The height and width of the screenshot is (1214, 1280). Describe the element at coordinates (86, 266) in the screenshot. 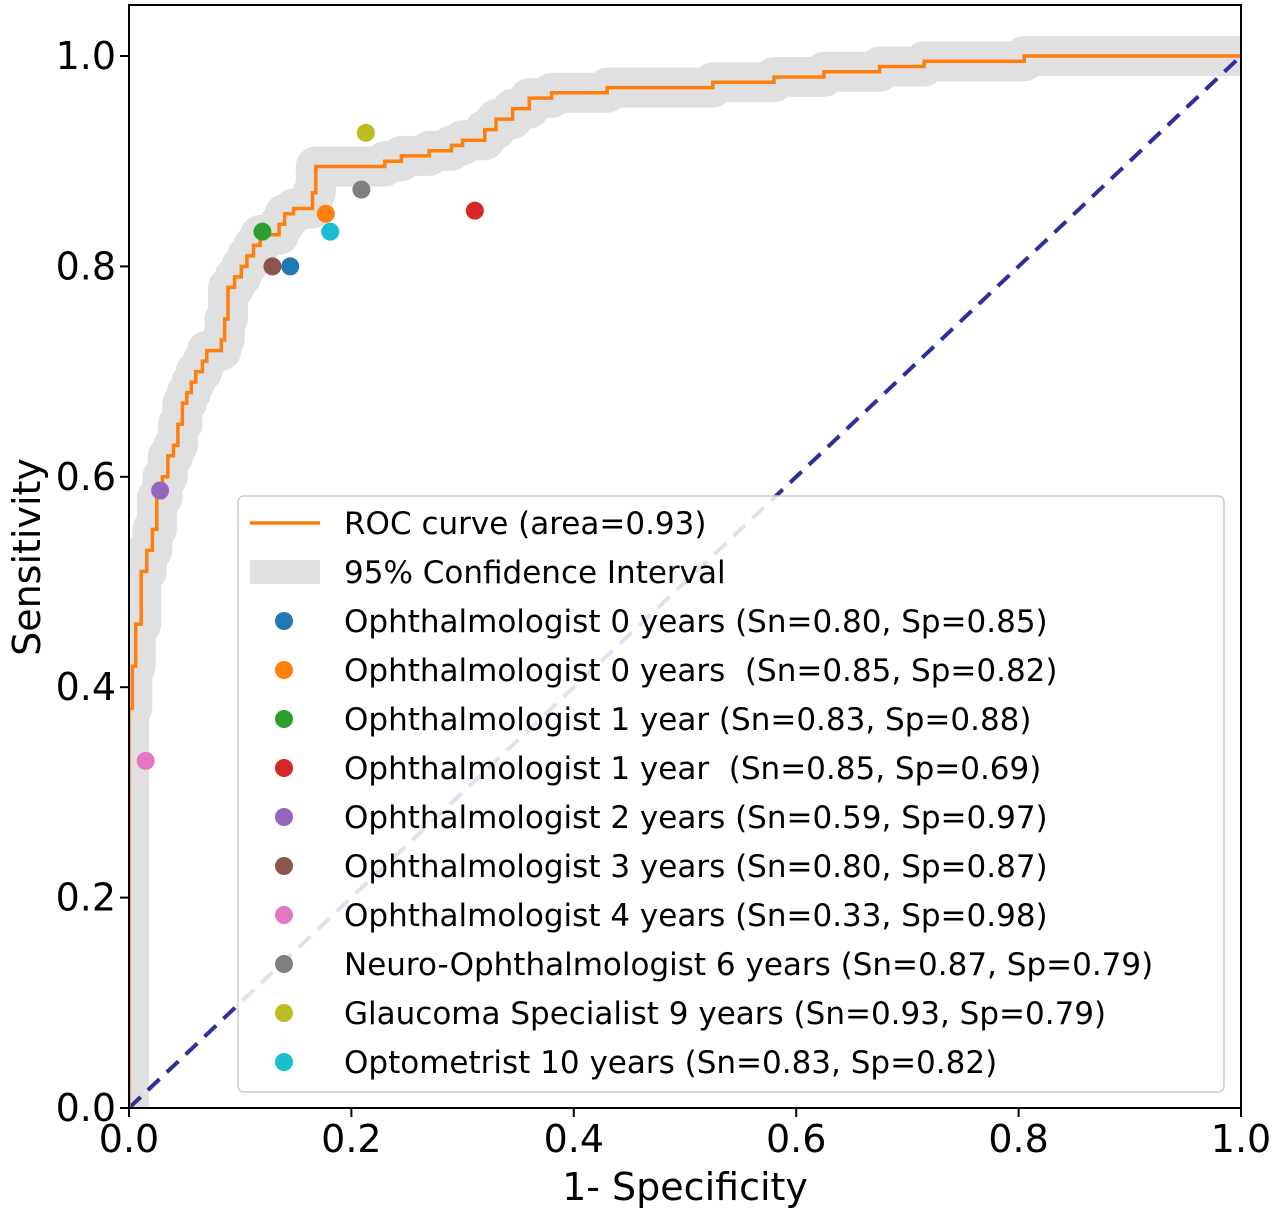

I see `y-tick-label: 0.8` at that location.